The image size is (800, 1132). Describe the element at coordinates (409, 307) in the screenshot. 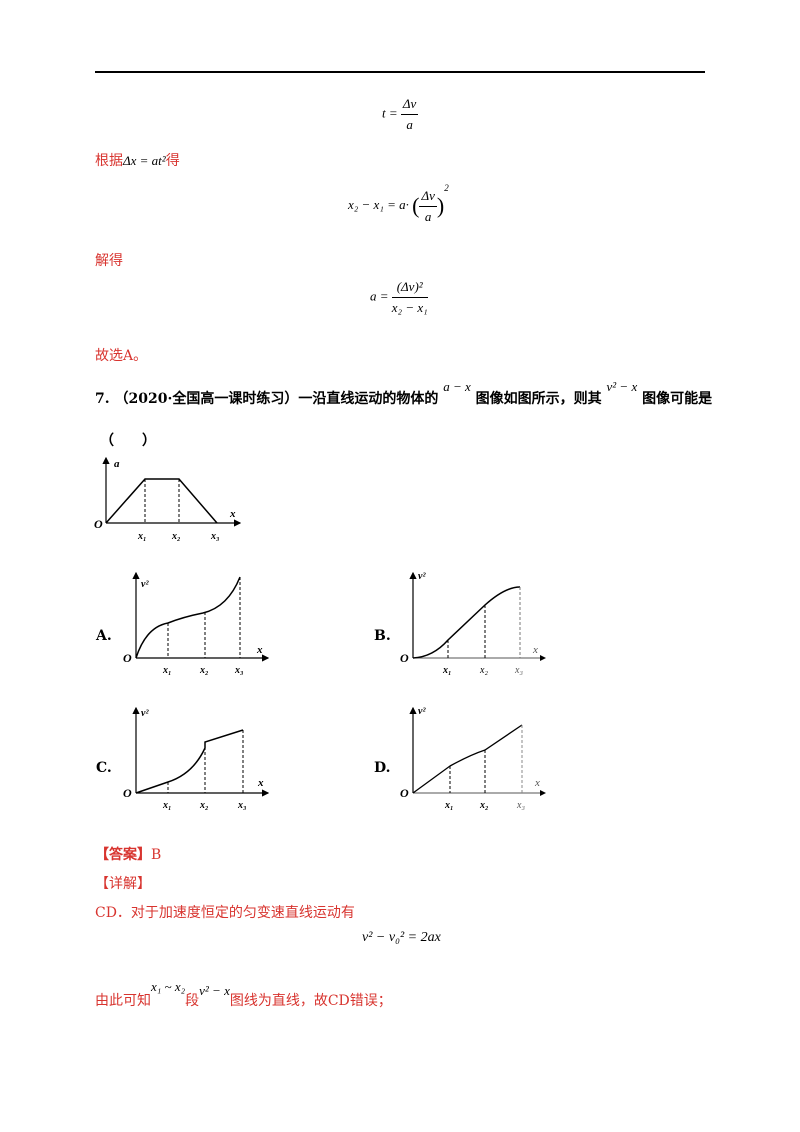

I see `eq-a-den: x₂ − x₁` at that location.